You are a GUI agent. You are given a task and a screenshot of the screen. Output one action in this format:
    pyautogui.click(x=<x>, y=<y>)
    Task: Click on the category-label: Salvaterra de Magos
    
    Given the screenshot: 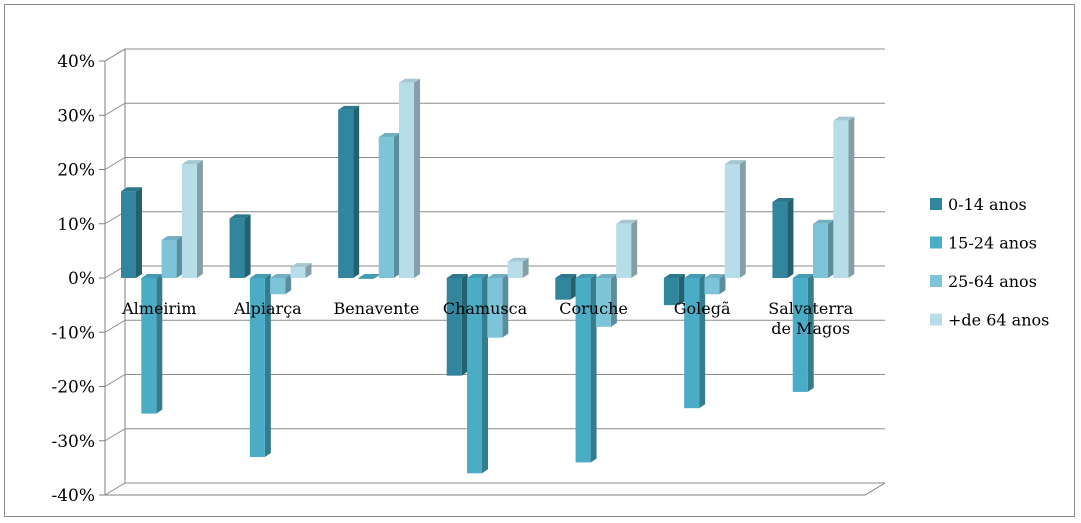 What is the action you would take?
    pyautogui.click(x=810, y=318)
    